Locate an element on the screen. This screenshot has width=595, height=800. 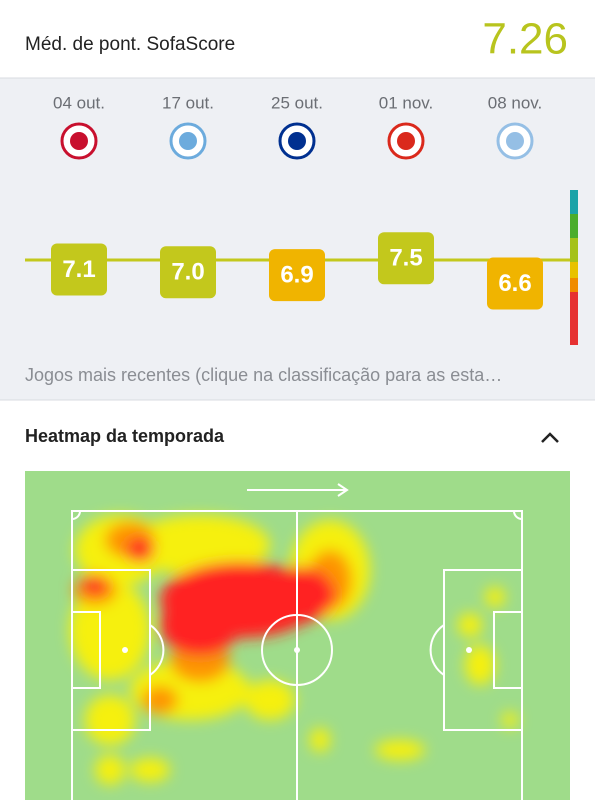
section-title: Heatmap da temporada is located at coordinates (125, 436).